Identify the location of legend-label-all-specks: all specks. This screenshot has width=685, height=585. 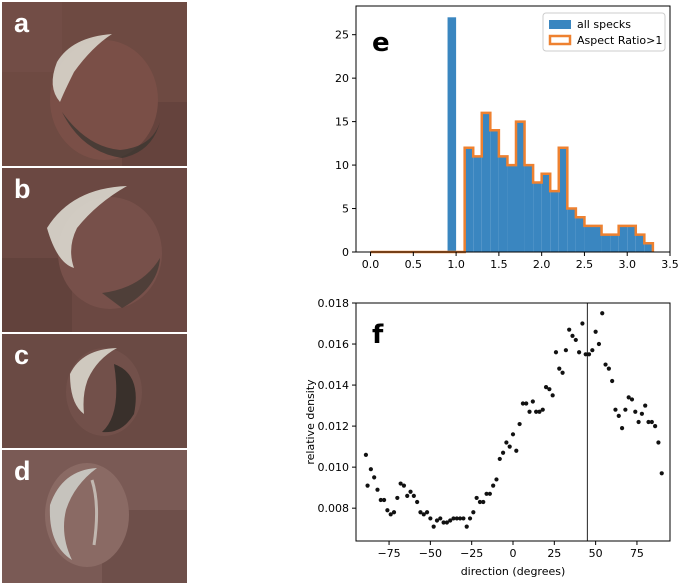
(604, 24).